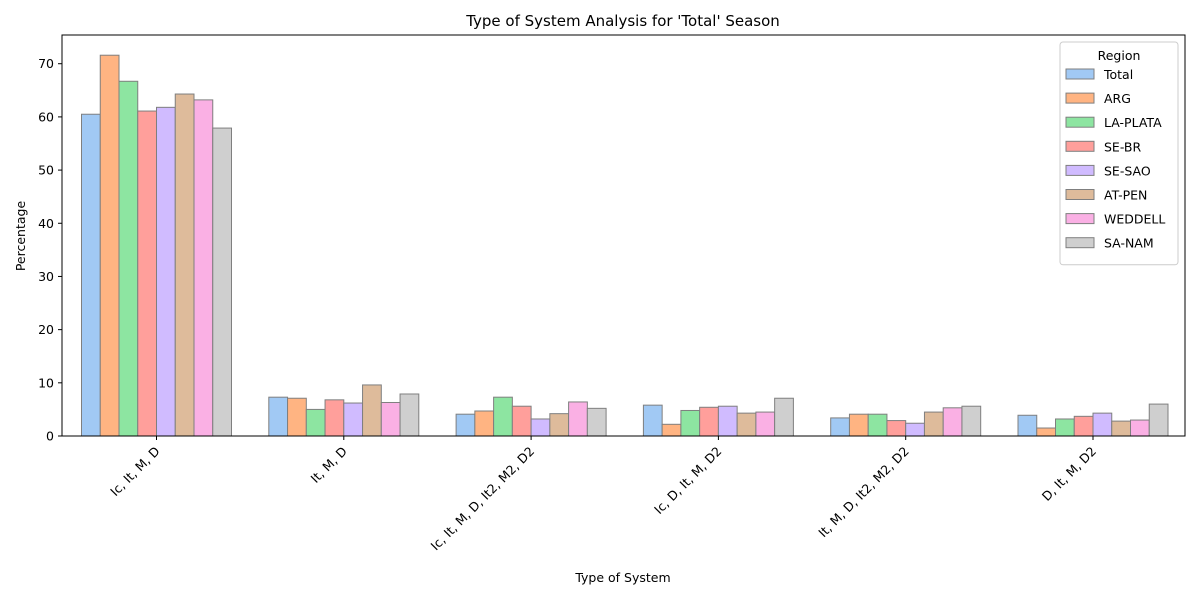  I want to click on x-axis-label: Type of System, so click(622, 577).